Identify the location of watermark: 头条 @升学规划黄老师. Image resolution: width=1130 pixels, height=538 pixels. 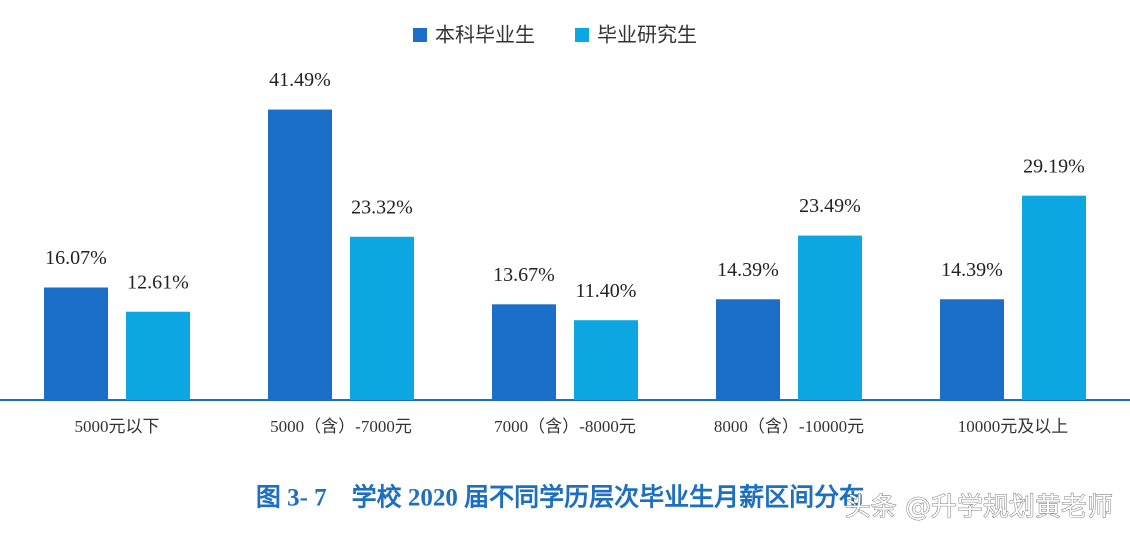
(979, 508).